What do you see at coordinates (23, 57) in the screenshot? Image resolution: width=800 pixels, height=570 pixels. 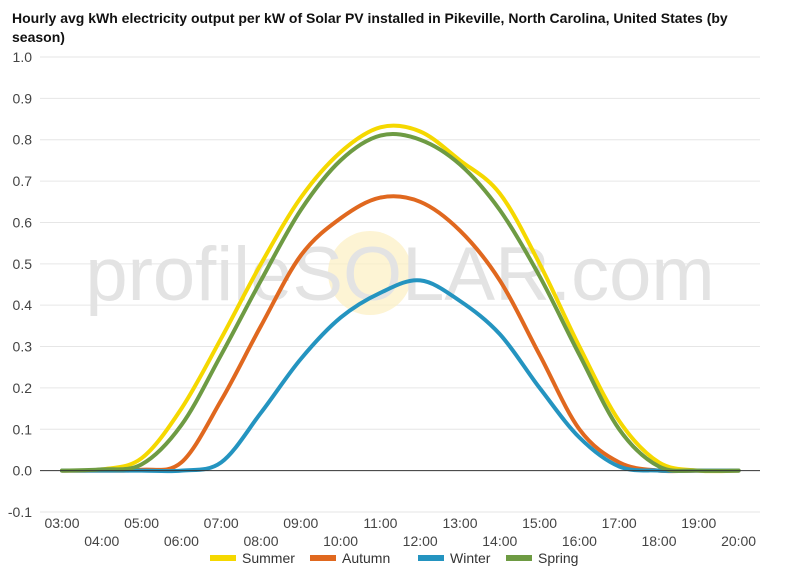 I see `y-tick-label: 1.0` at bounding box center [23, 57].